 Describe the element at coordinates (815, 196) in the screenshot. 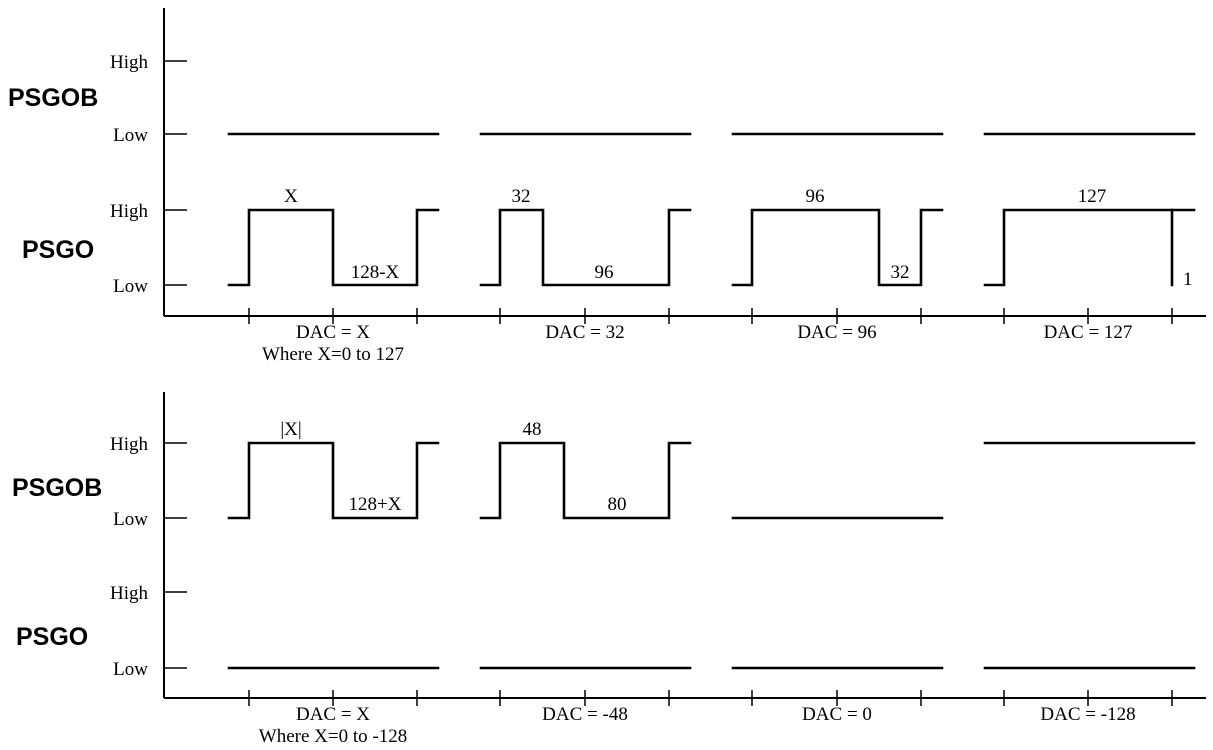

I see `top-panel-3-high-label: 96` at that location.